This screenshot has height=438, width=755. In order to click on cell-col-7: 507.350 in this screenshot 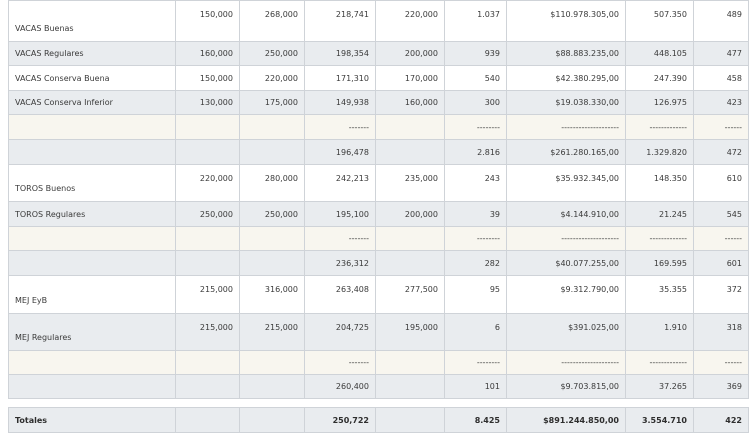, I will do `click(659, 21)`.